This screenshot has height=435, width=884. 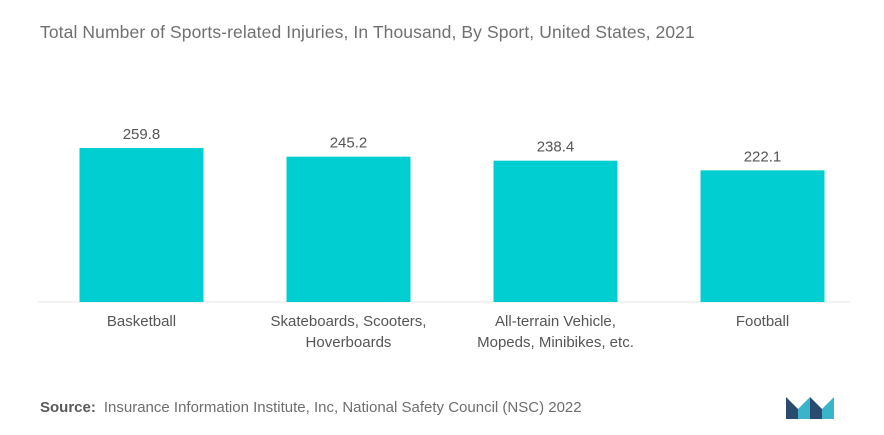 What do you see at coordinates (810, 408) in the screenshot?
I see `mordor-logo-icon` at bounding box center [810, 408].